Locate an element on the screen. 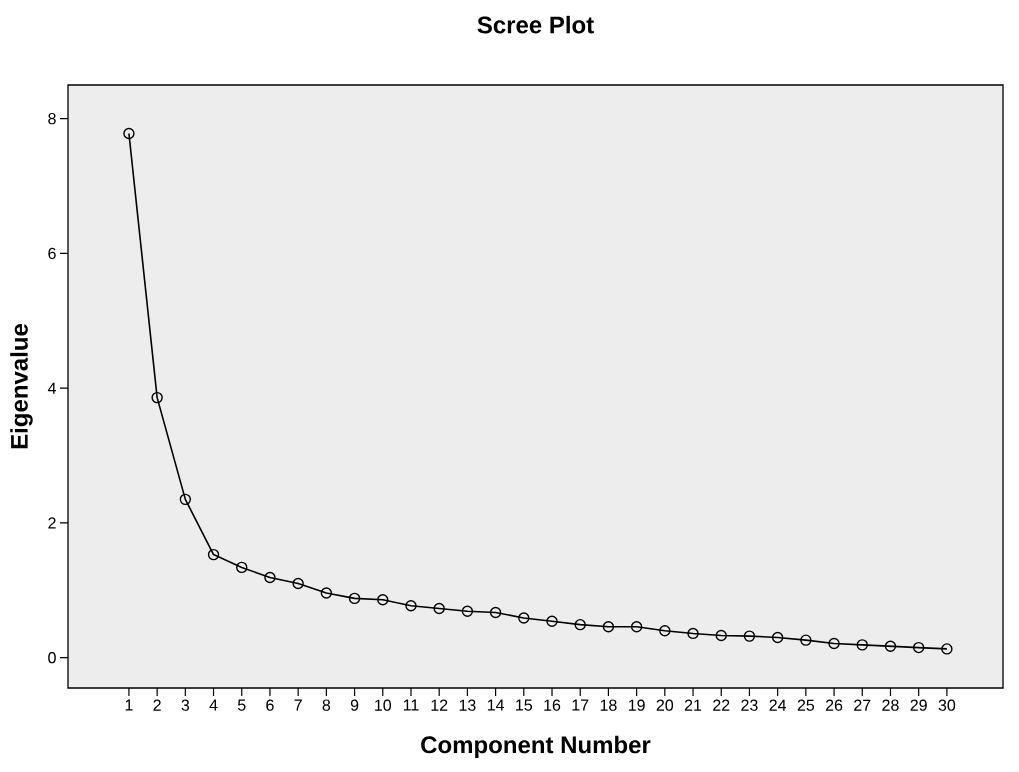 Image resolution: width=1019 pixels, height=772 pixels. x-tick-label: 21 is located at coordinates (693, 705).